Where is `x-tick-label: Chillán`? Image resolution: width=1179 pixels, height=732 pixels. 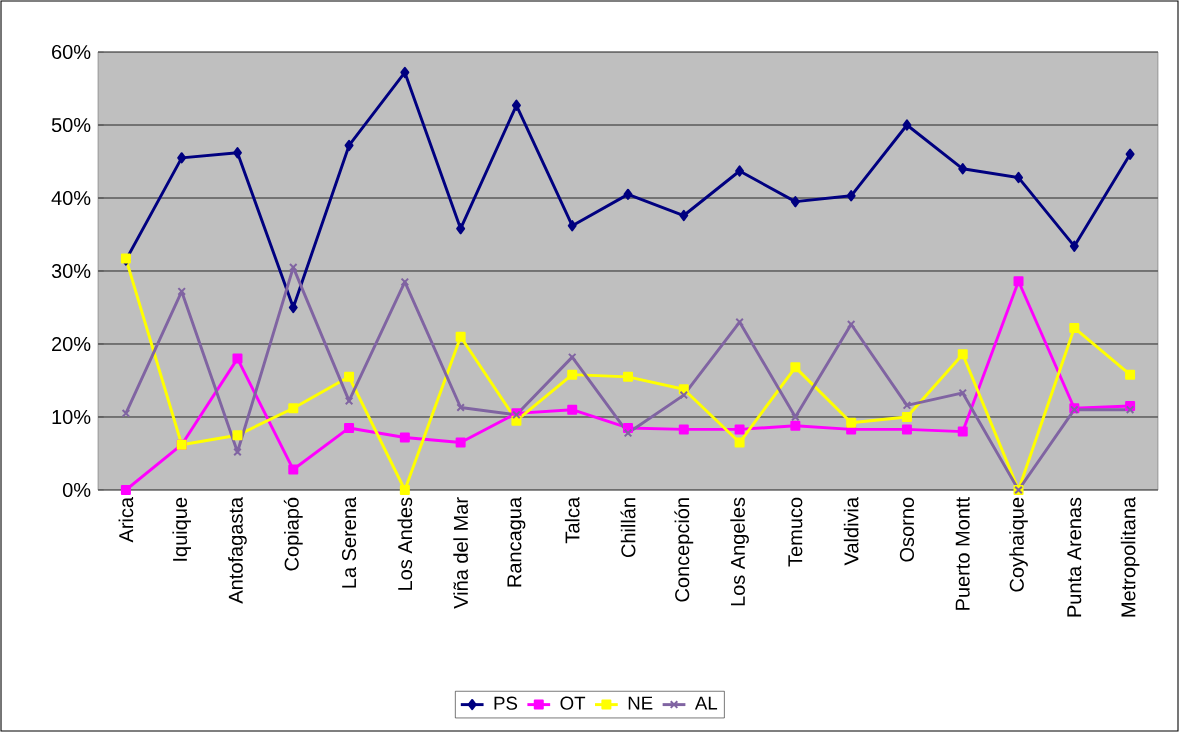 x-tick-label: Chillán is located at coordinates (628, 528).